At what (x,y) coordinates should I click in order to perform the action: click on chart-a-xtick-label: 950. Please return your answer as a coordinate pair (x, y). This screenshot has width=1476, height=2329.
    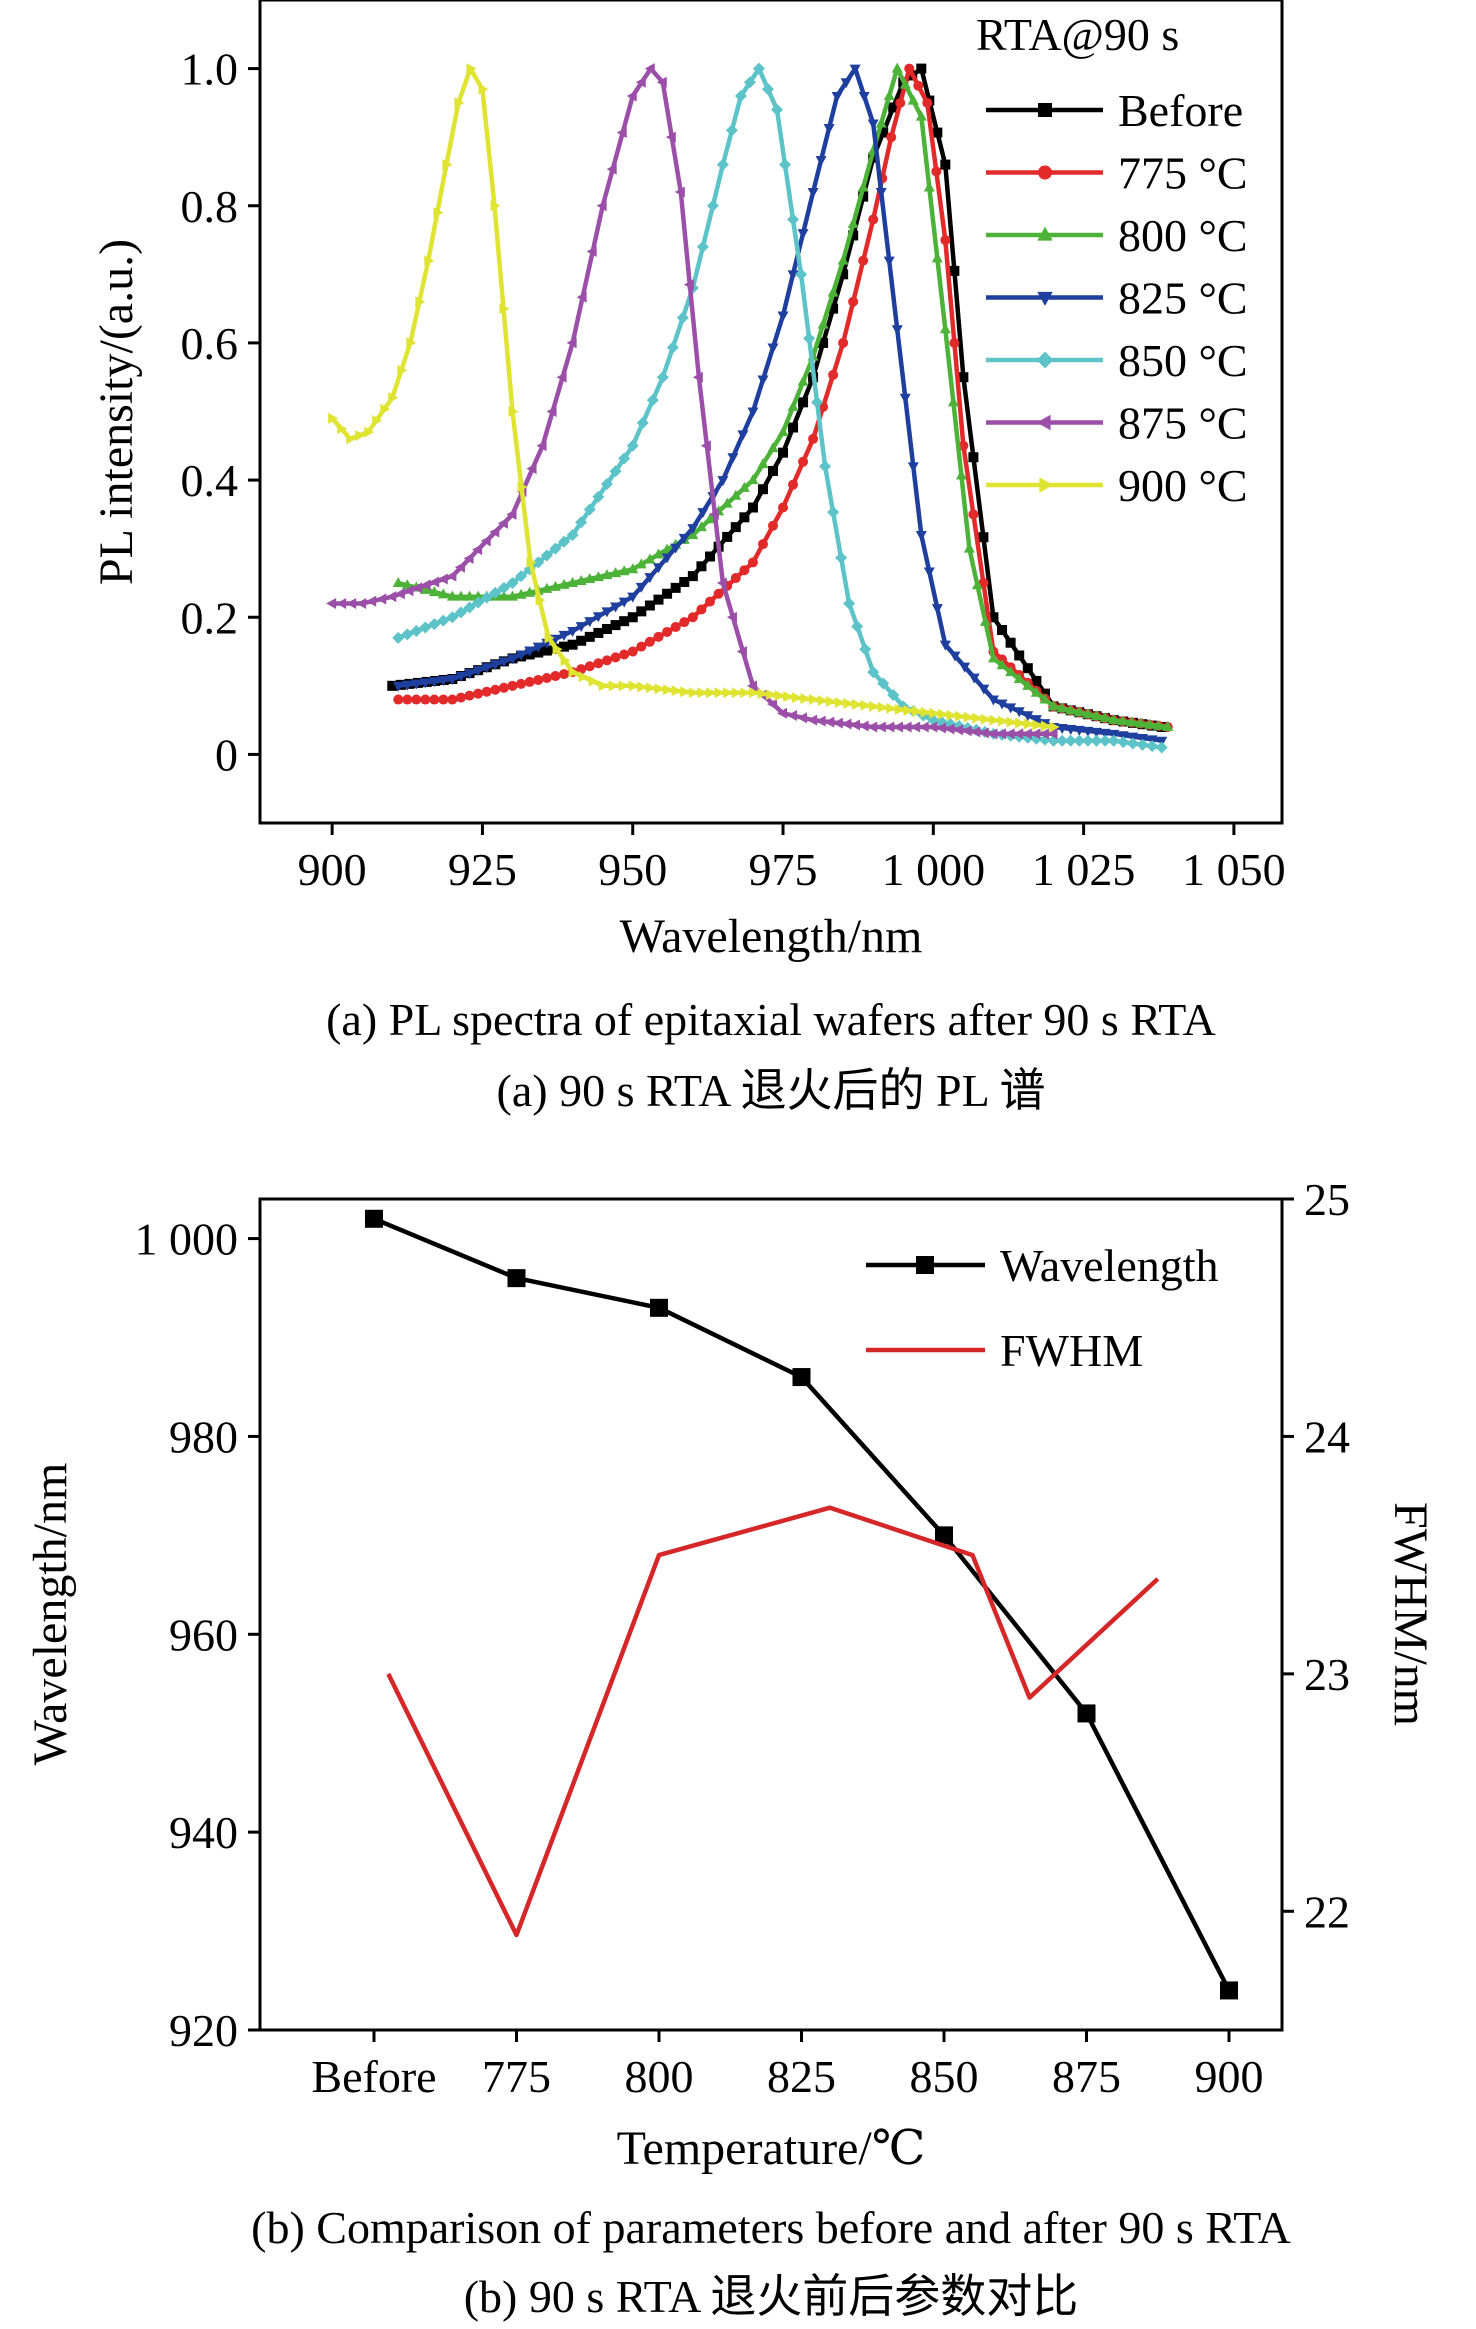
    Looking at the image, I should click on (632, 869).